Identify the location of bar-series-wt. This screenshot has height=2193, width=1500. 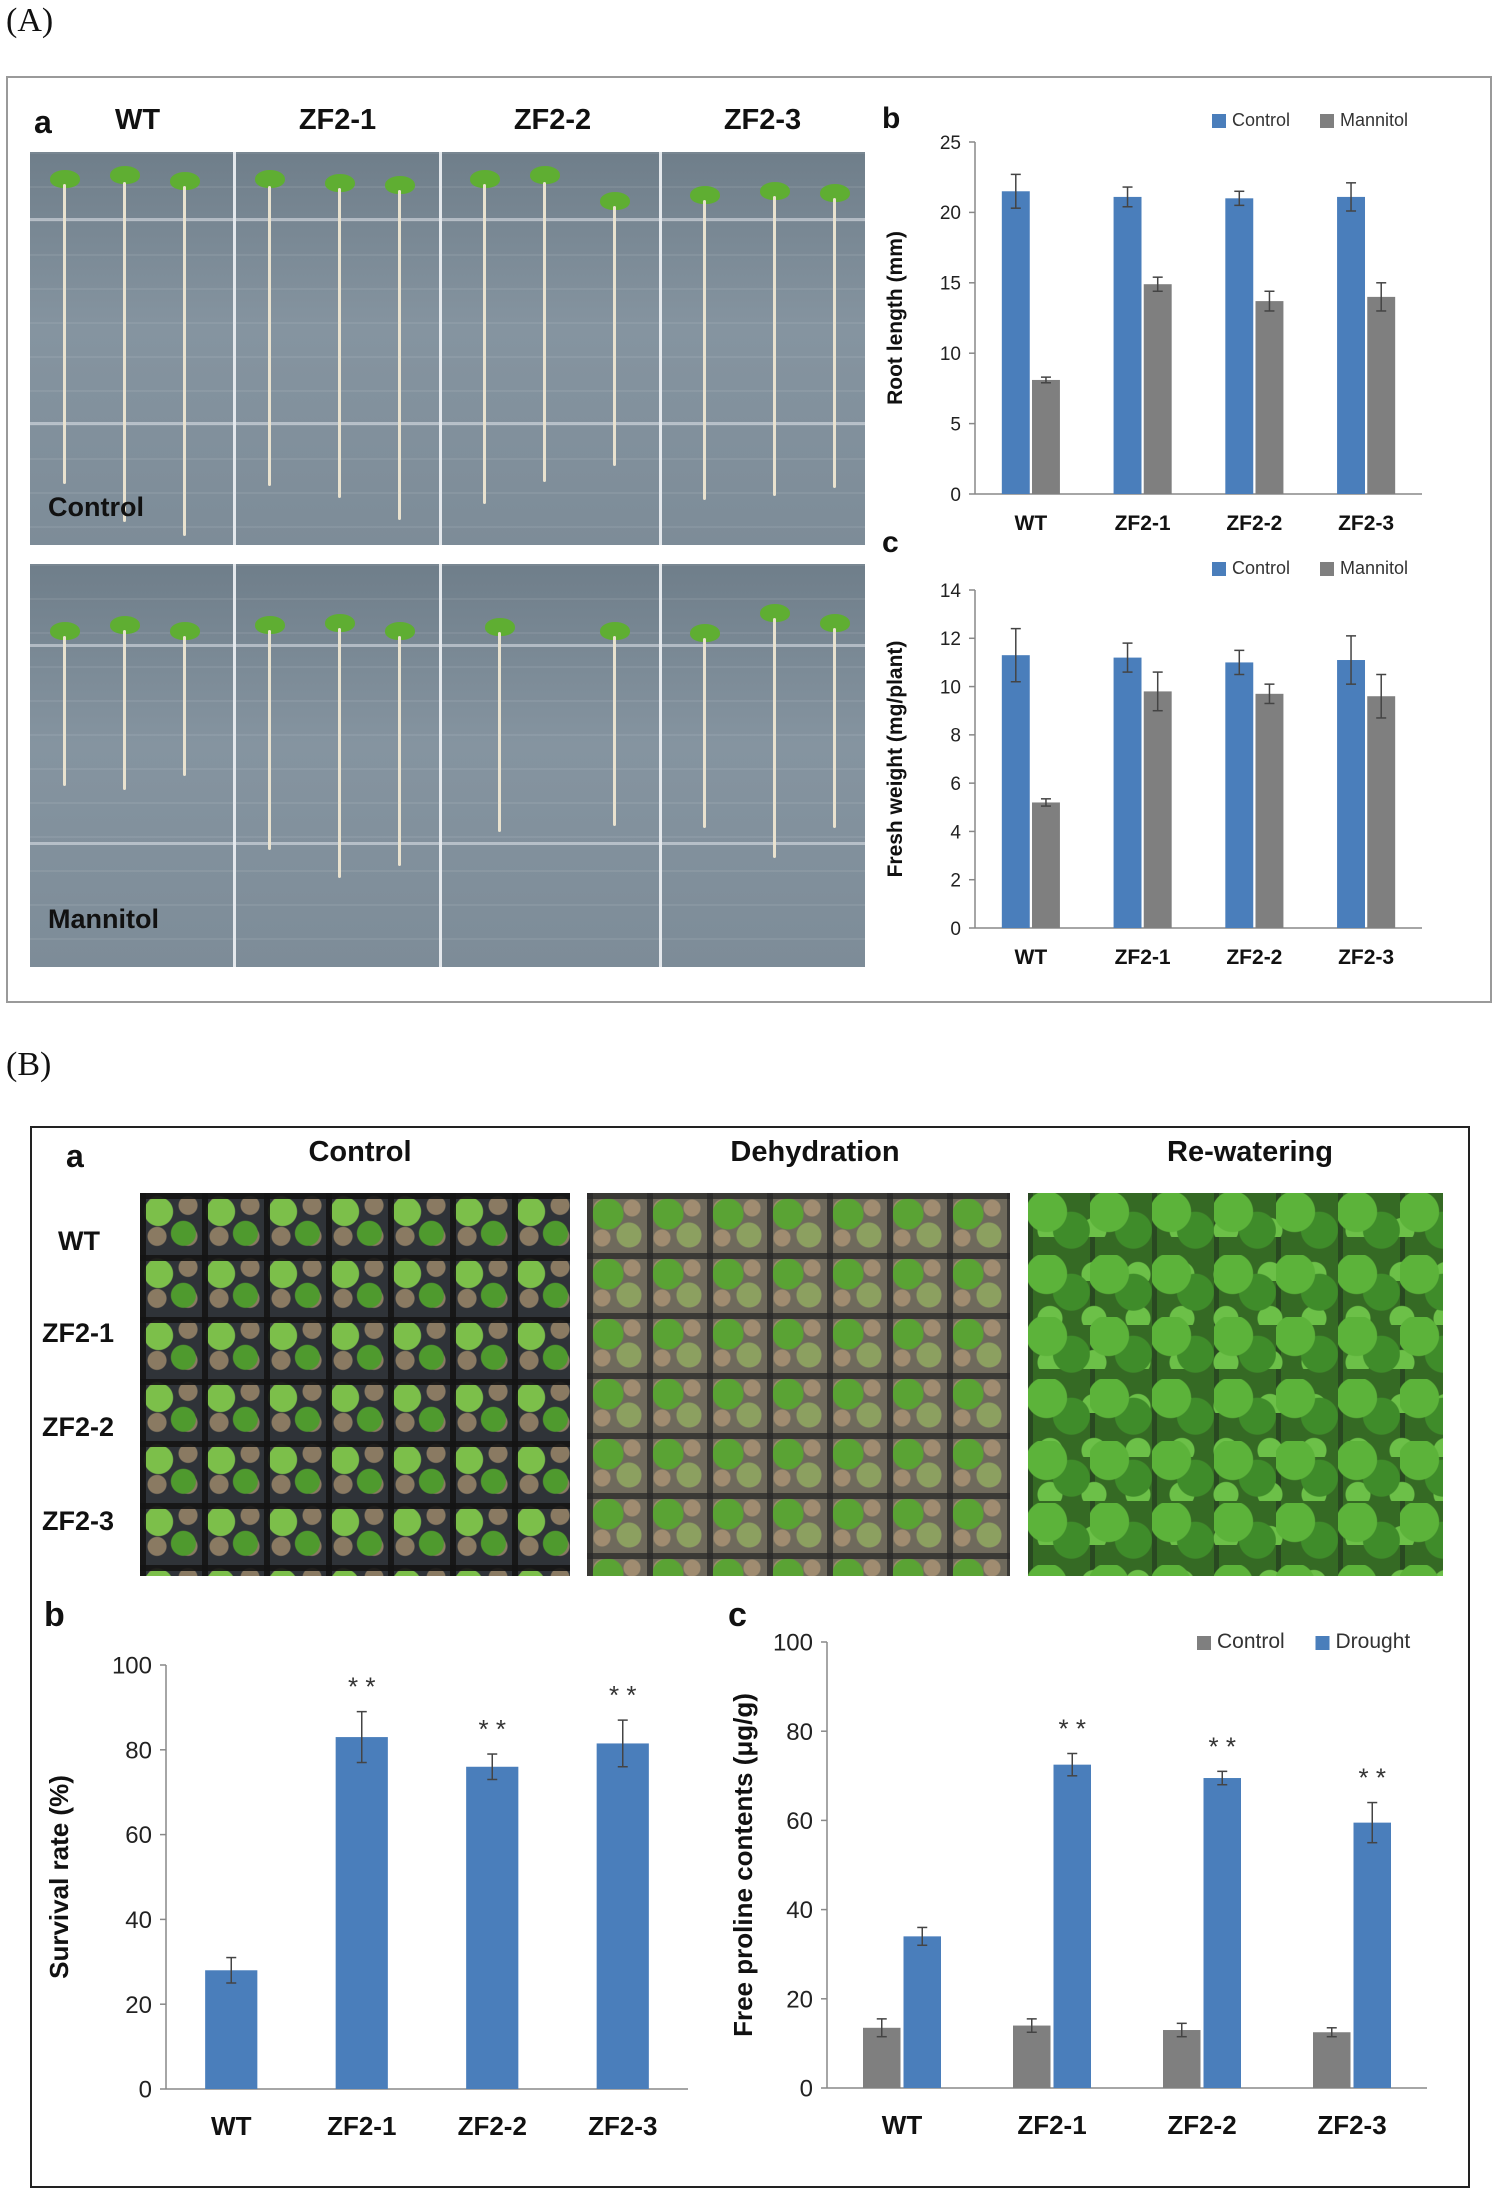
(231, 2029).